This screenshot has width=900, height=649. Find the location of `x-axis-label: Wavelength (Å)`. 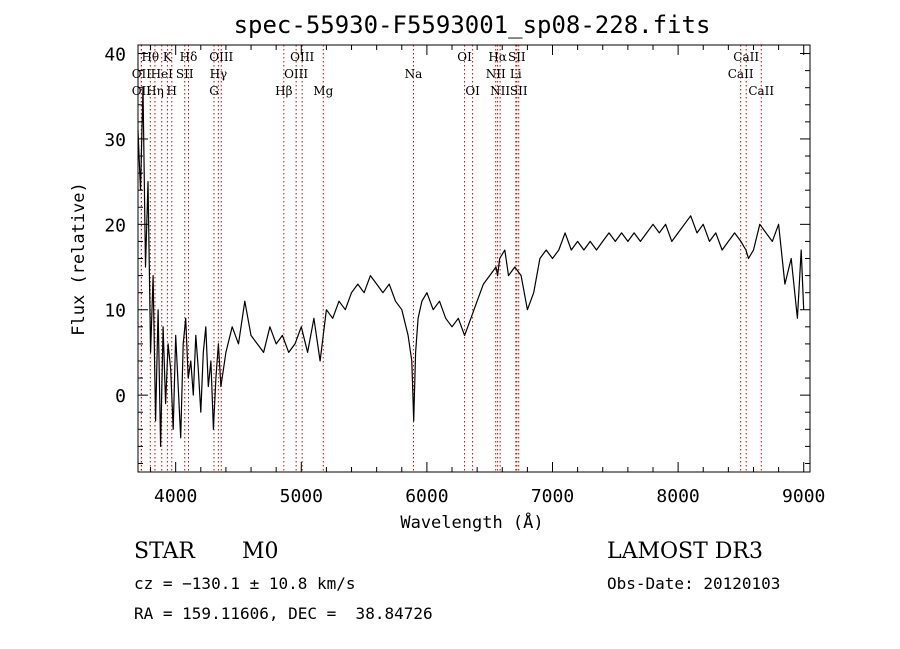

x-axis-label: Wavelength (Å) is located at coordinates (471, 522).